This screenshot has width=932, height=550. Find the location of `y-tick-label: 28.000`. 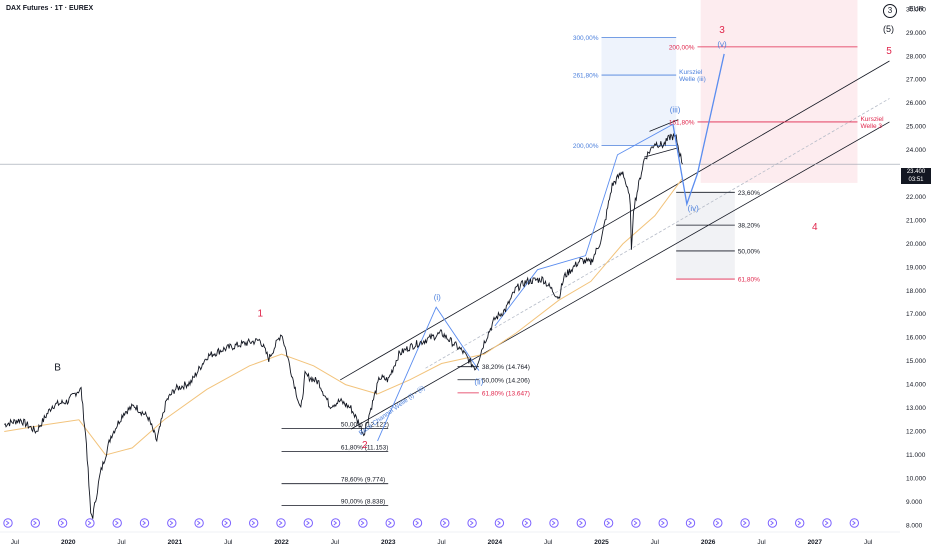

y-tick-label: 28.000 is located at coordinates (916, 56).